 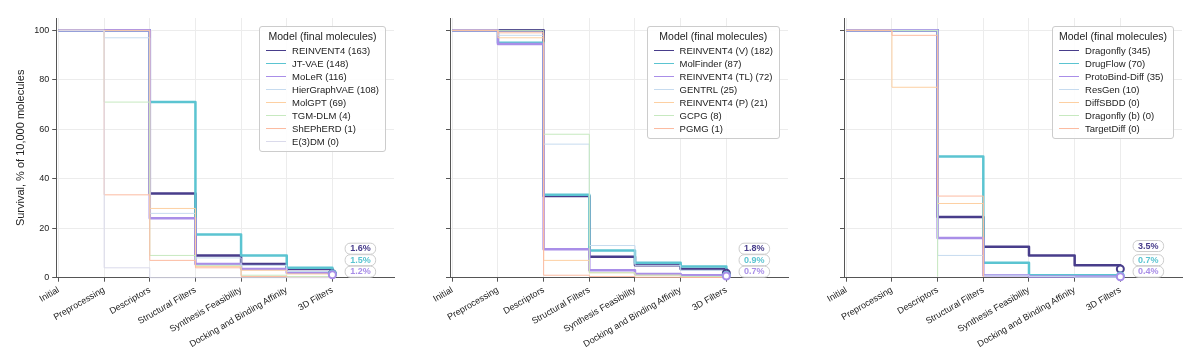 What do you see at coordinates (360, 248) in the screenshot?
I see `data-label: 1.6%` at bounding box center [360, 248].